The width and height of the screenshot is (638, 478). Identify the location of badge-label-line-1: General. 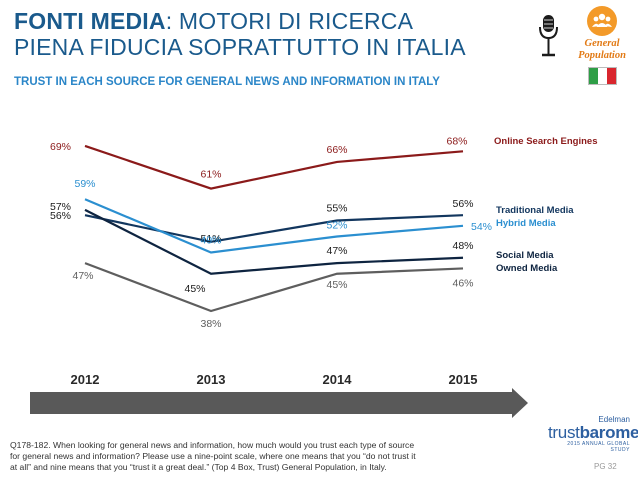
(602, 43).